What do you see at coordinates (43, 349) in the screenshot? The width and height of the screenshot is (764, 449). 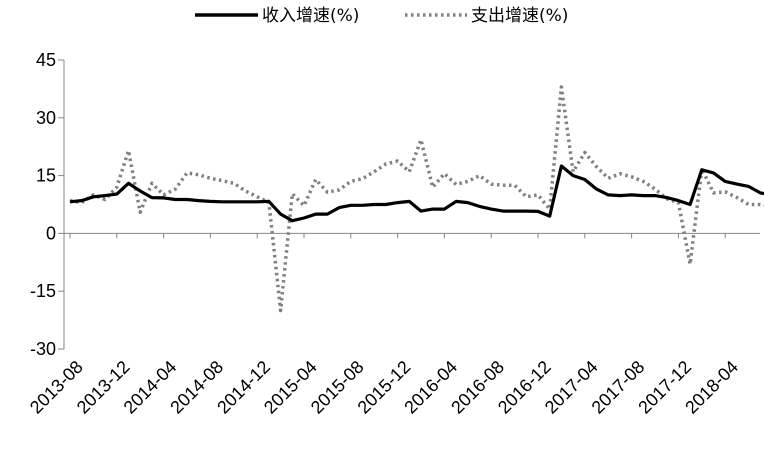 I see `y-tick-label: -30` at bounding box center [43, 349].